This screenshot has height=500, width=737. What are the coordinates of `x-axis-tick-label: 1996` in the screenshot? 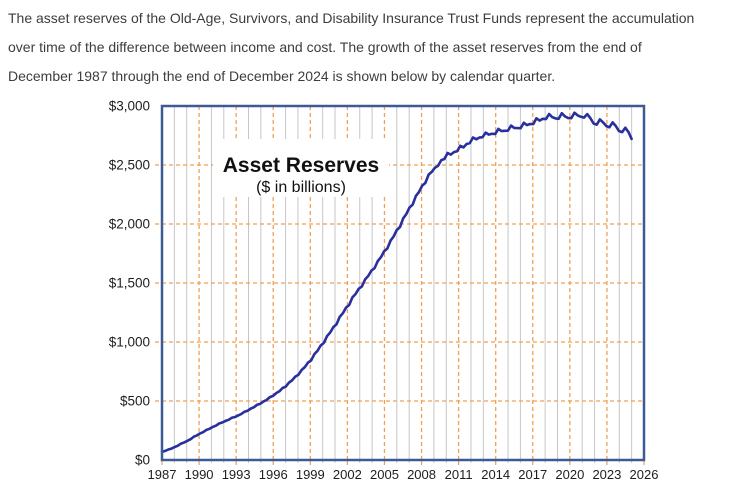 It's located at (273, 474).